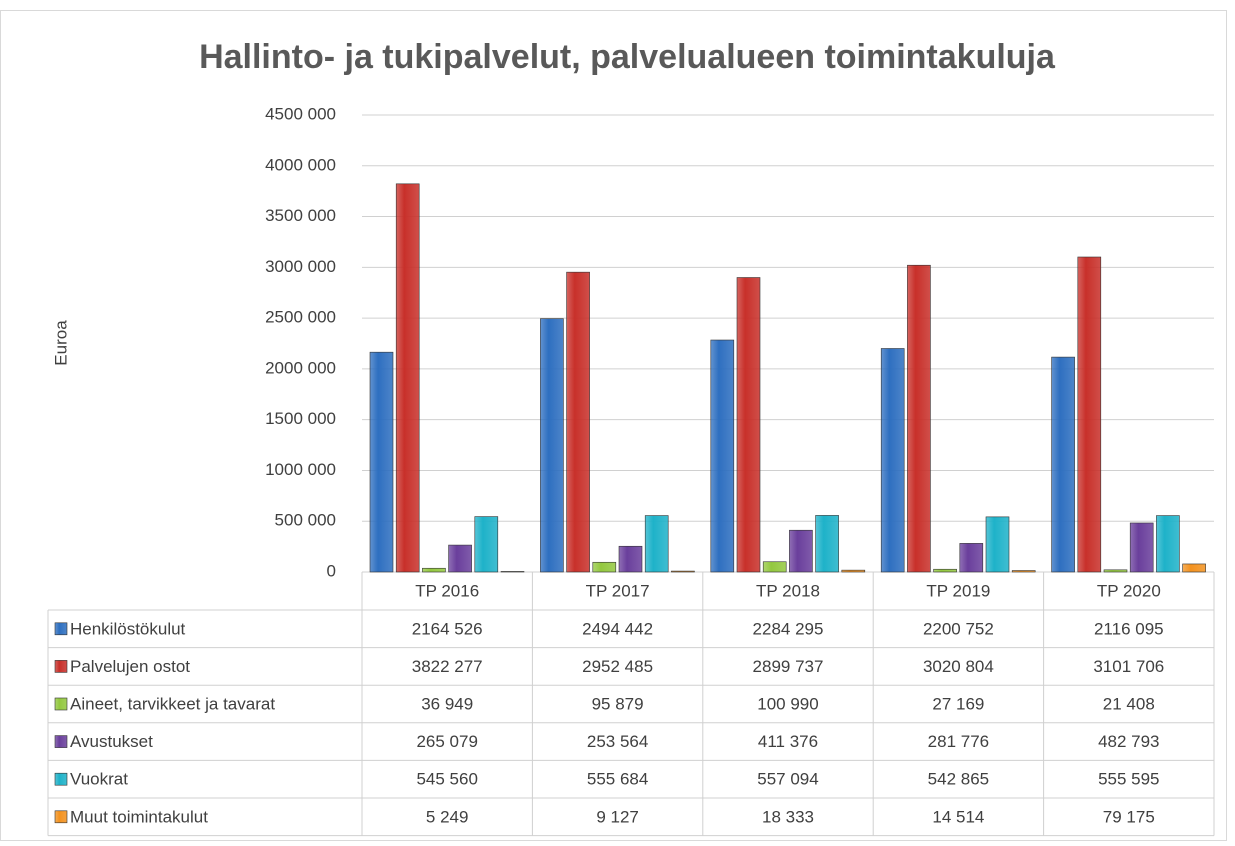  What do you see at coordinates (446, 779) in the screenshot?
I see `value-label: 545 560` at bounding box center [446, 779].